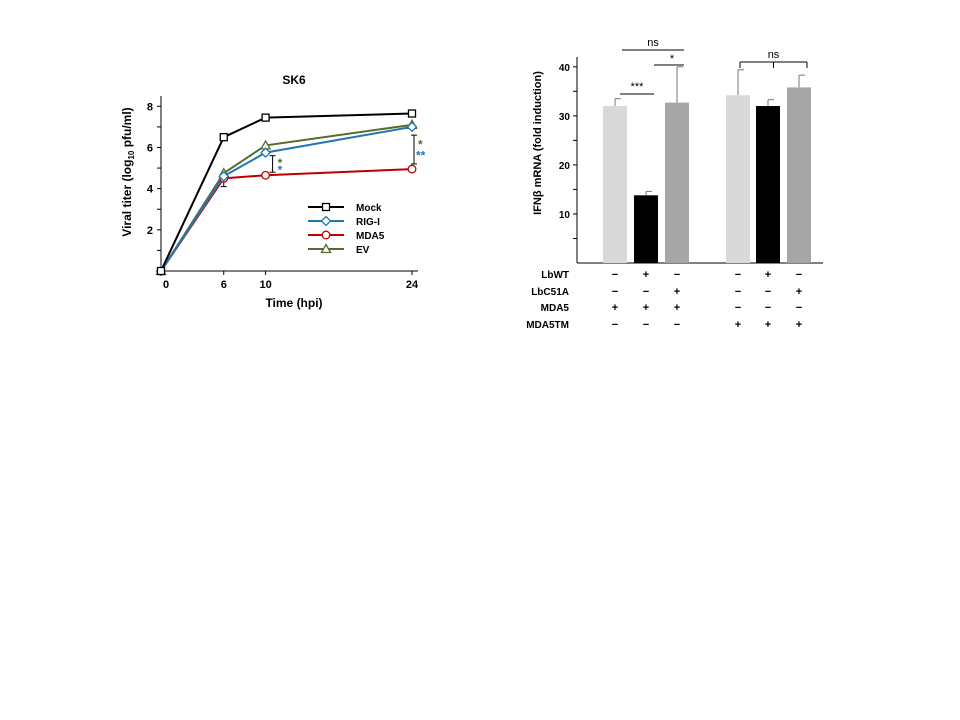 This screenshot has height=720, width=960. Describe the element at coordinates (421, 156) in the screenshot. I see `significance-mark: **` at that location.